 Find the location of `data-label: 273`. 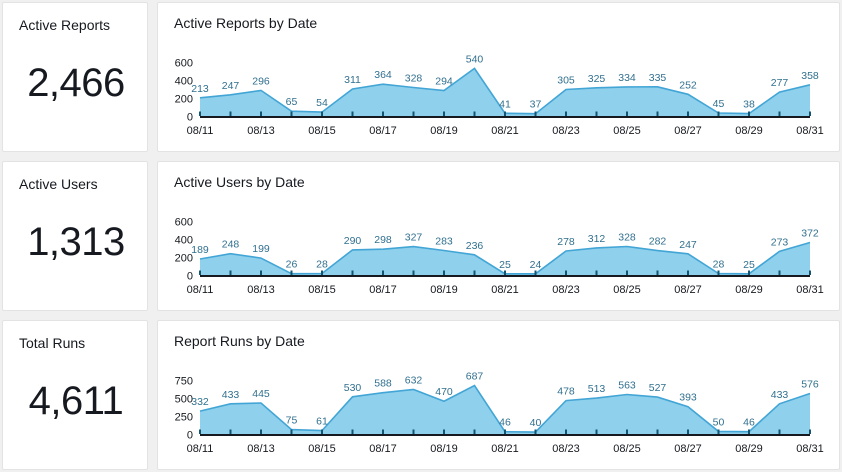

data-label: 273 is located at coordinates (780, 242).